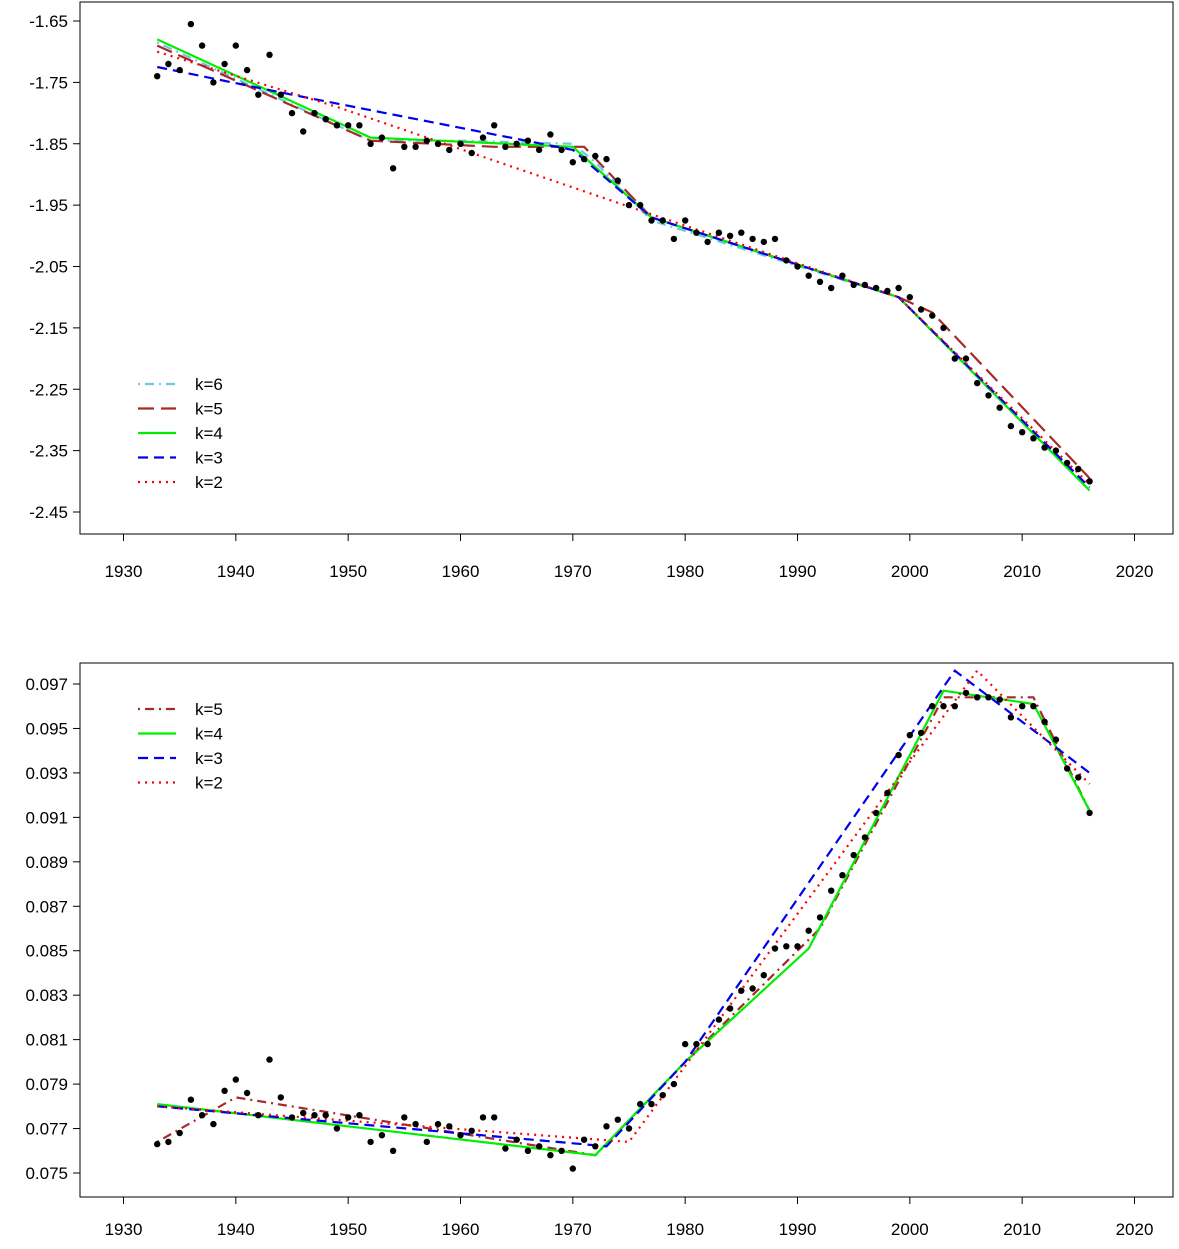 The width and height of the screenshot is (1179, 1249). What do you see at coordinates (1135, 1229) in the screenshot?
I see `x-tick-label: 2020` at bounding box center [1135, 1229].